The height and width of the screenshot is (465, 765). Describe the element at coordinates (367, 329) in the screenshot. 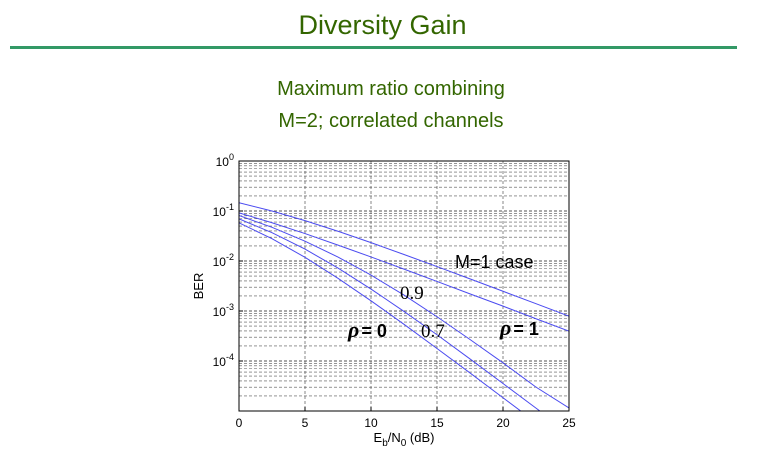

I see `annotation-rho-0: ρ = 0` at that location.